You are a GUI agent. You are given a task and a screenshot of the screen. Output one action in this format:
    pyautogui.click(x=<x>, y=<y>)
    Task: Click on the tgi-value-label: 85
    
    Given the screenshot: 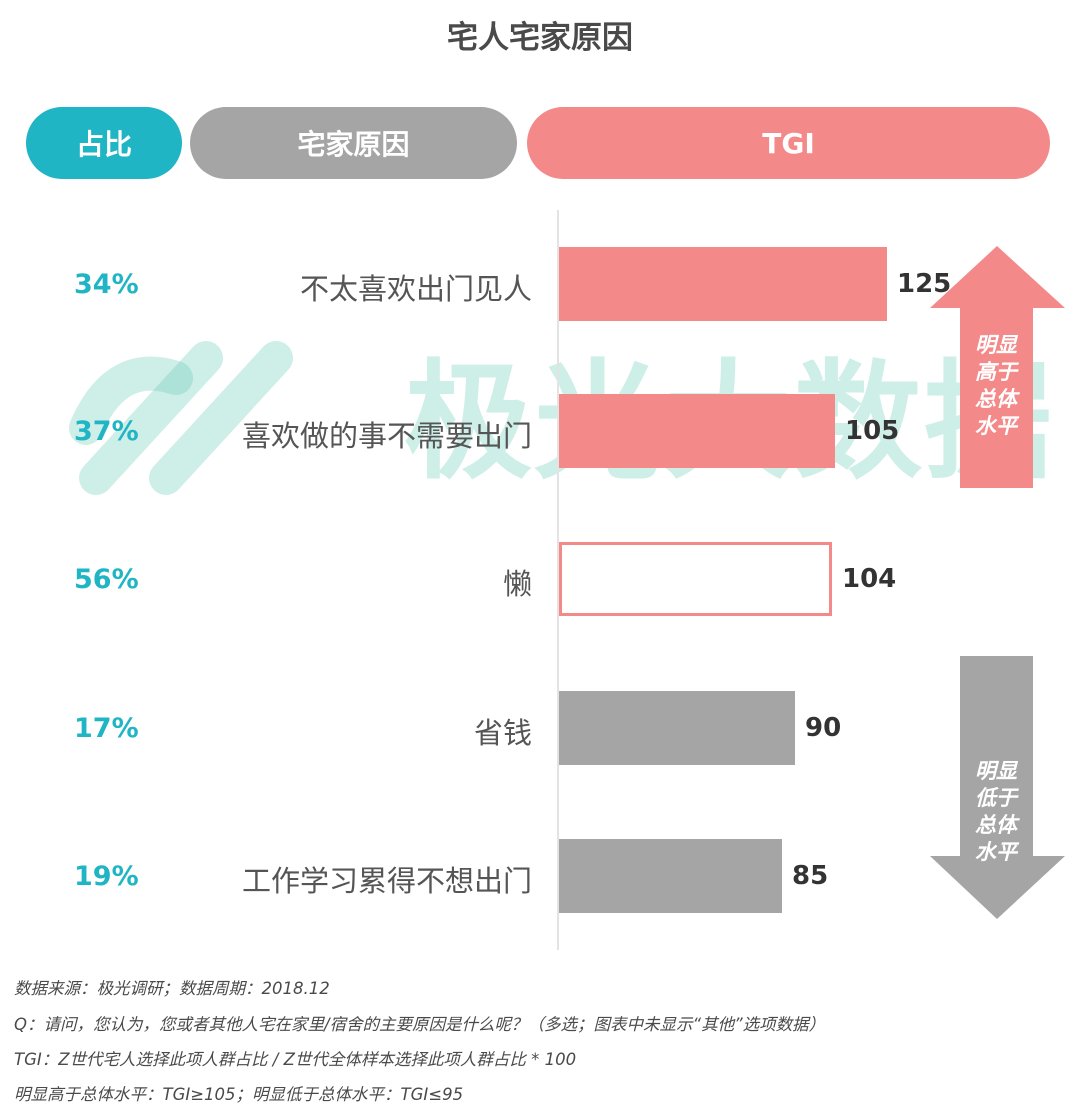 What is the action you would take?
    pyautogui.click(x=810, y=876)
    